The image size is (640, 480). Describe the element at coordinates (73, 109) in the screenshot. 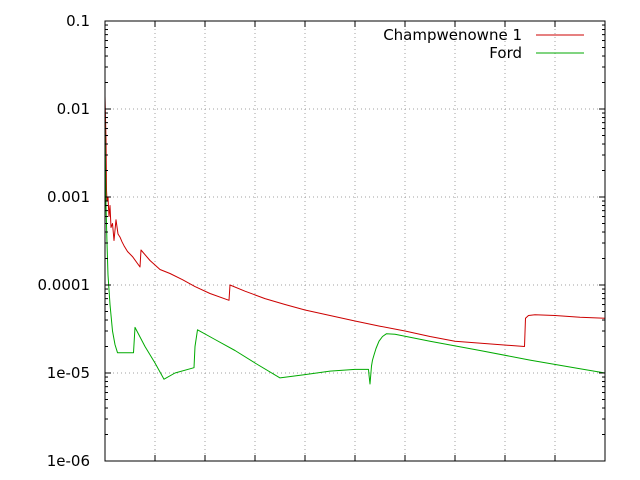

I see `y-tick-label: 0.01` at that location.